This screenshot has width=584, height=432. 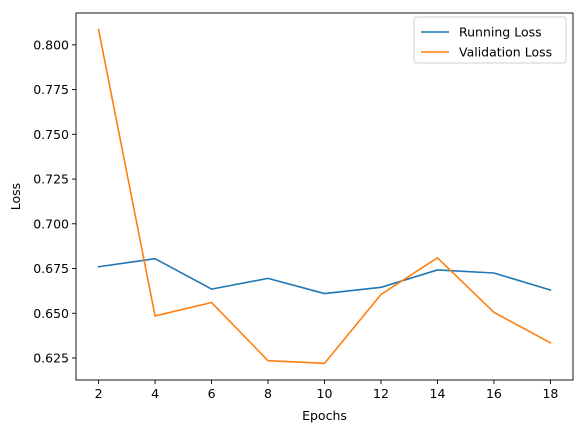 What do you see at coordinates (51, 313) in the screenshot?
I see `y-tick-label: 0.650` at bounding box center [51, 313].